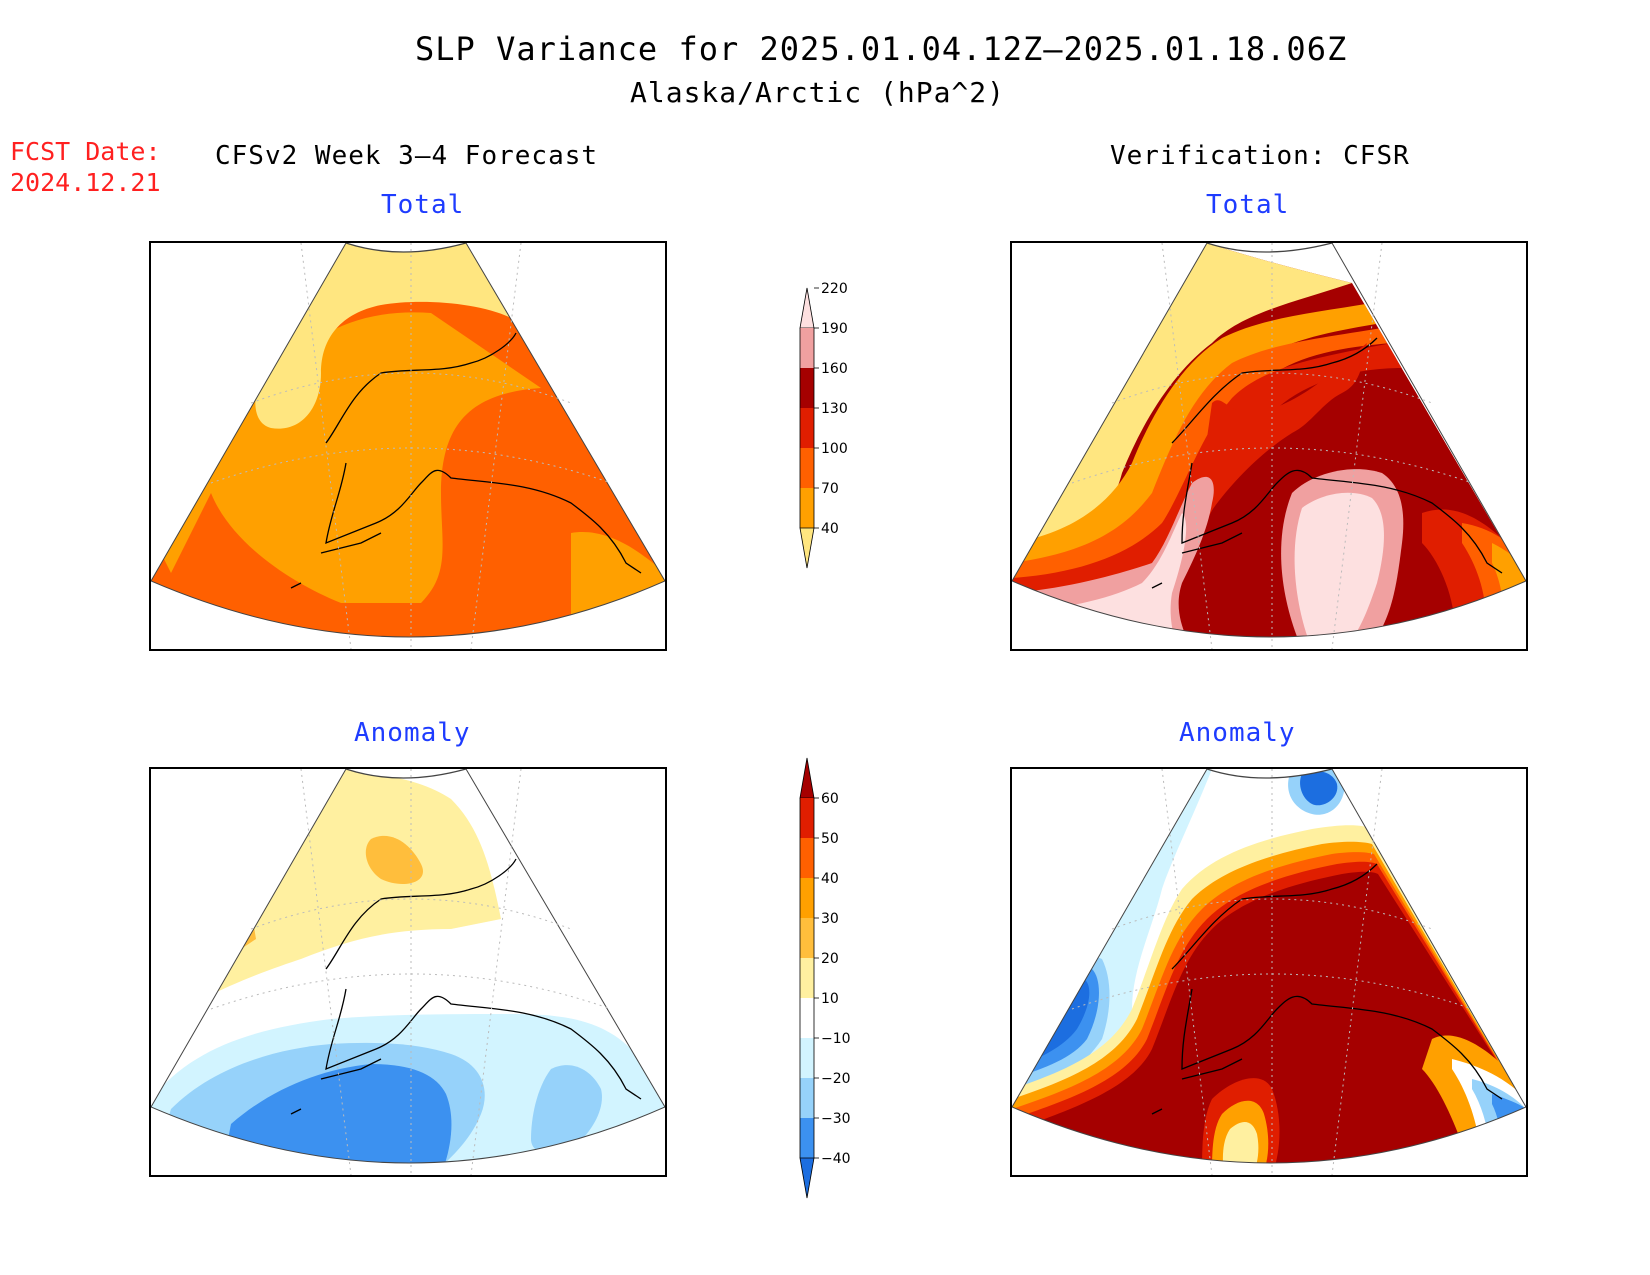 Image resolution: width=1650 pixels, height=1275 pixels. What do you see at coordinates (830, 999) in the screenshot?
I see `colorbar-label: 10` at bounding box center [830, 999].